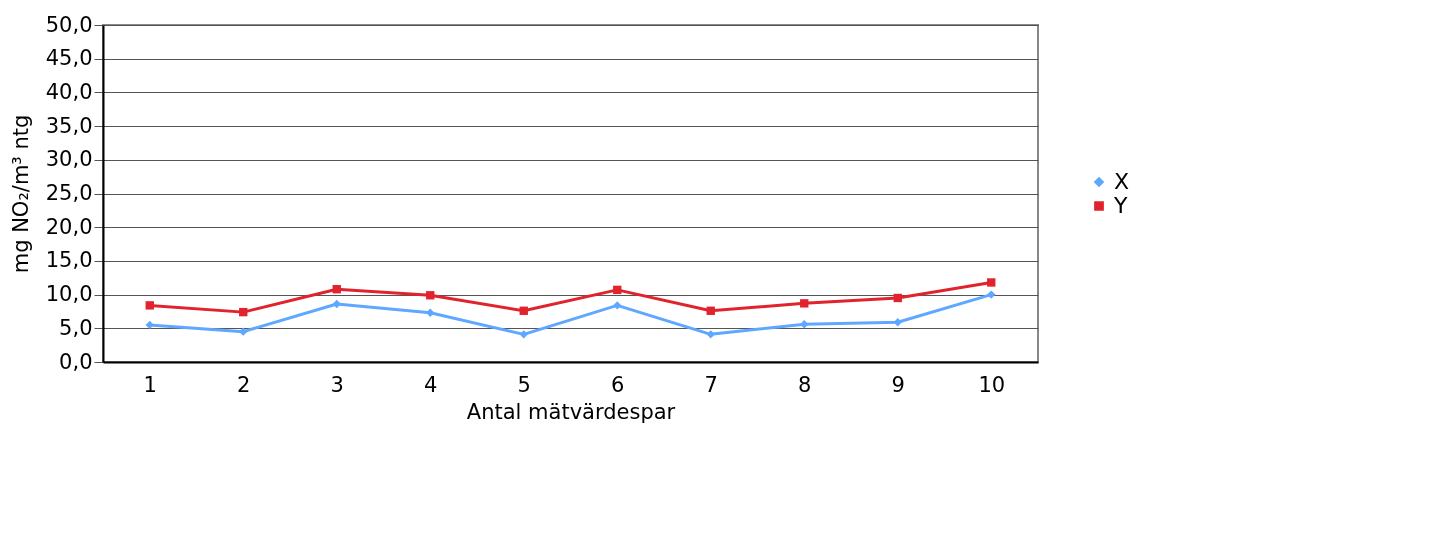  What do you see at coordinates (992, 384) in the screenshot?
I see `x-tick-label: 10` at bounding box center [992, 384].